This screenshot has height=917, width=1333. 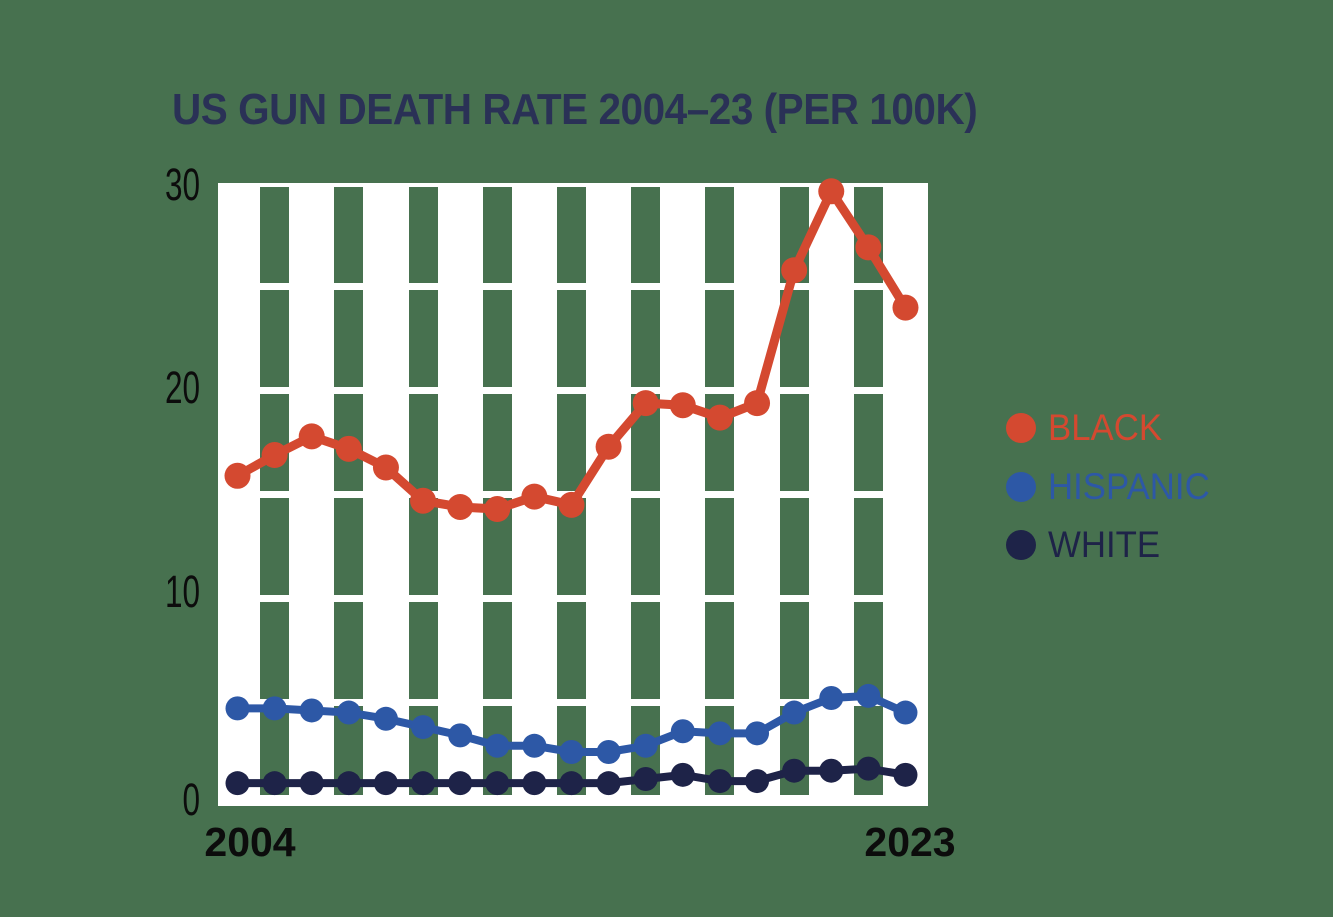 I want to click on y-tick-label: 20, so click(x=182, y=387).